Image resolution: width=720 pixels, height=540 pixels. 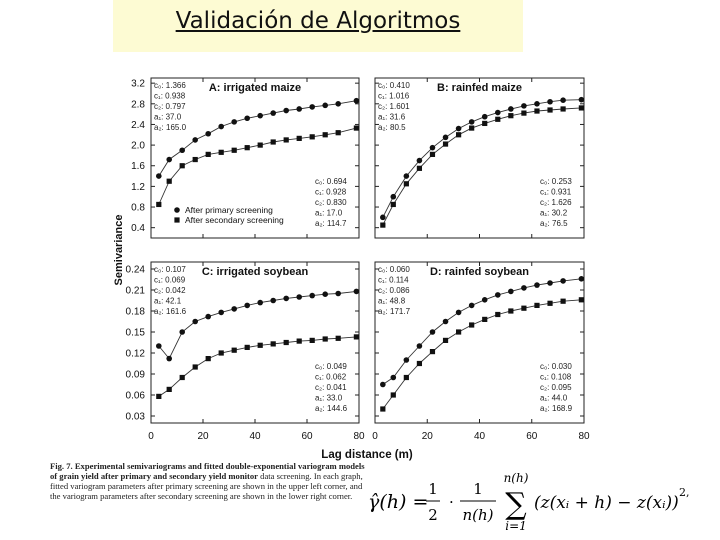 What do you see at coordinates (234, 220) in the screenshot?
I see `legend-label-secondary: After secondary screening` at bounding box center [234, 220].